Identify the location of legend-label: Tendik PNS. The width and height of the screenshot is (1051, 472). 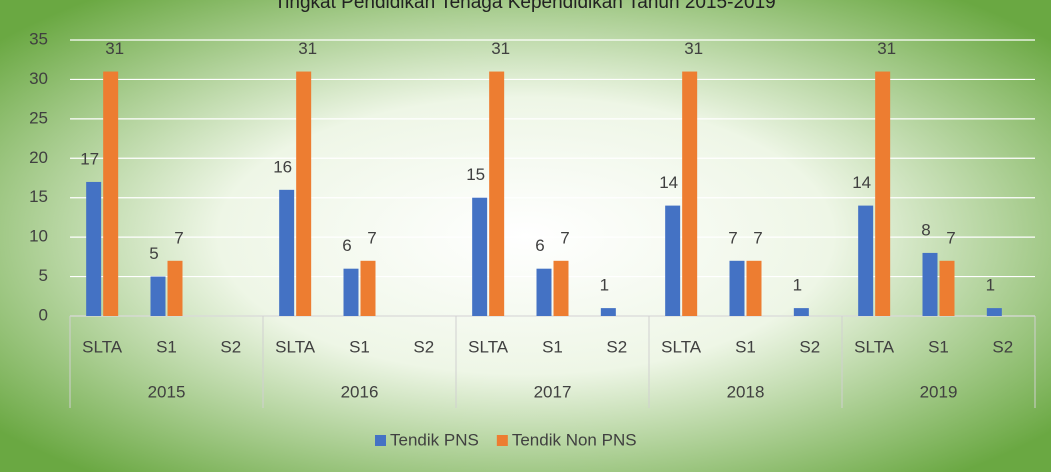
(434, 439).